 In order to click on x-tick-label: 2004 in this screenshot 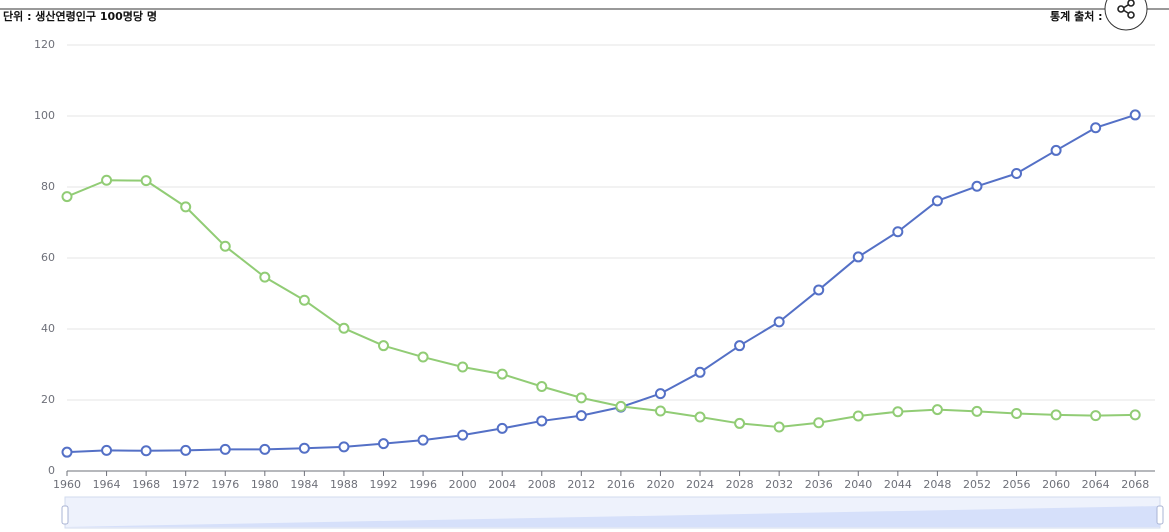, I will do `click(502, 484)`.